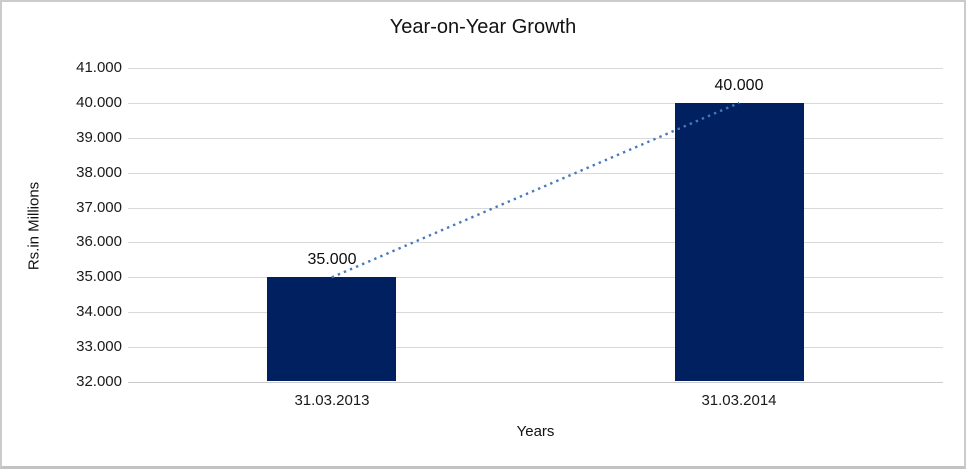 This screenshot has width=966, height=469. What do you see at coordinates (99, 242) in the screenshot?
I see `y-tick-label: 36.000` at bounding box center [99, 242].